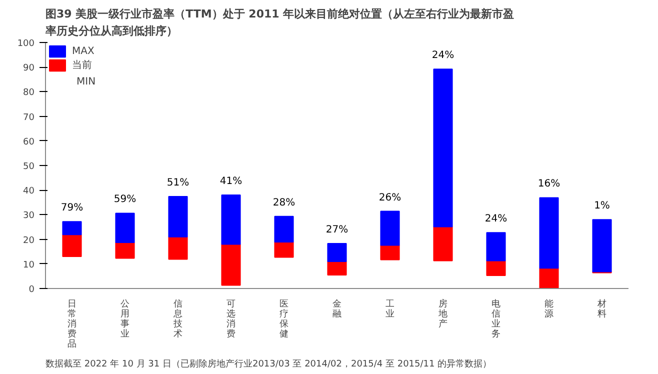  What do you see at coordinates (29, 117) in the screenshot?
I see `y-tick-label: 70` at bounding box center [29, 117].